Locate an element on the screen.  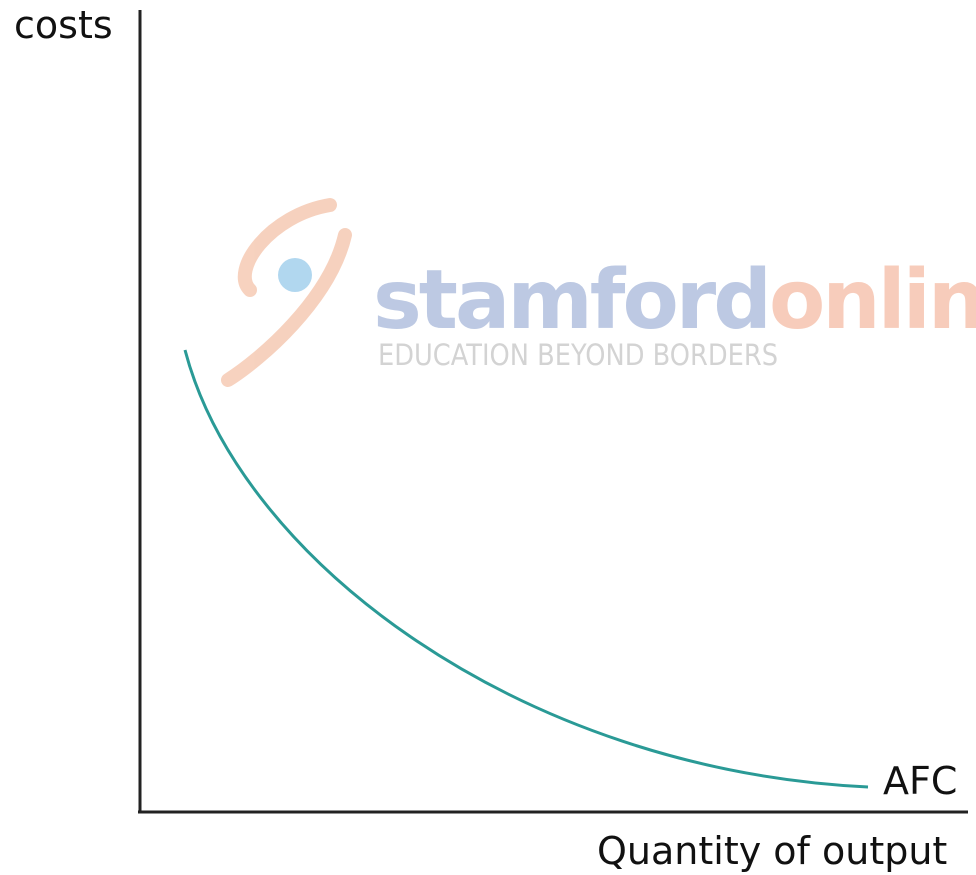
watermark-brand: stamfordonline is located at coordinates (674, 300).